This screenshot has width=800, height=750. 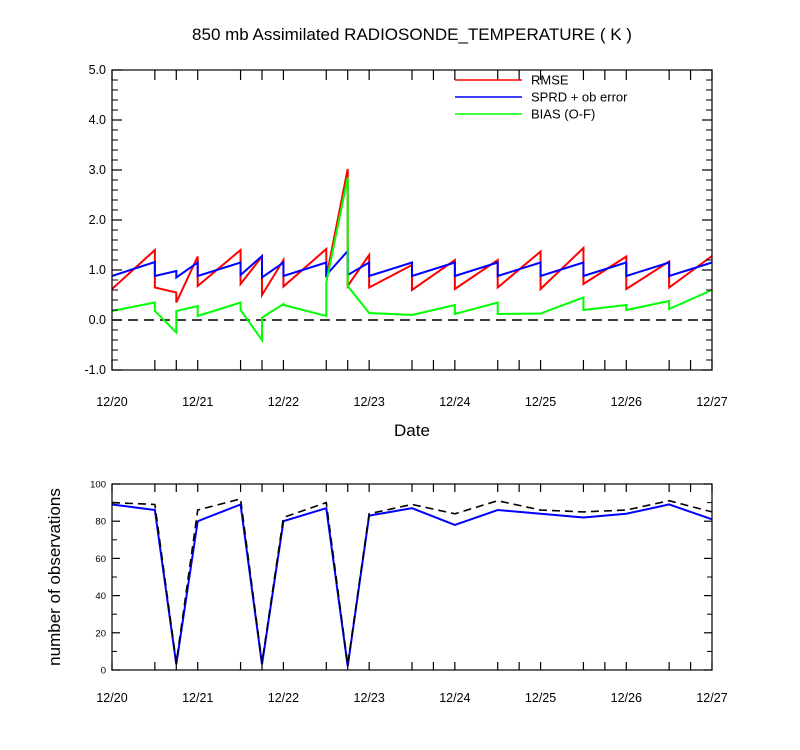 What do you see at coordinates (100, 522) in the screenshot?
I see `y-tick-label: 80` at bounding box center [100, 522].